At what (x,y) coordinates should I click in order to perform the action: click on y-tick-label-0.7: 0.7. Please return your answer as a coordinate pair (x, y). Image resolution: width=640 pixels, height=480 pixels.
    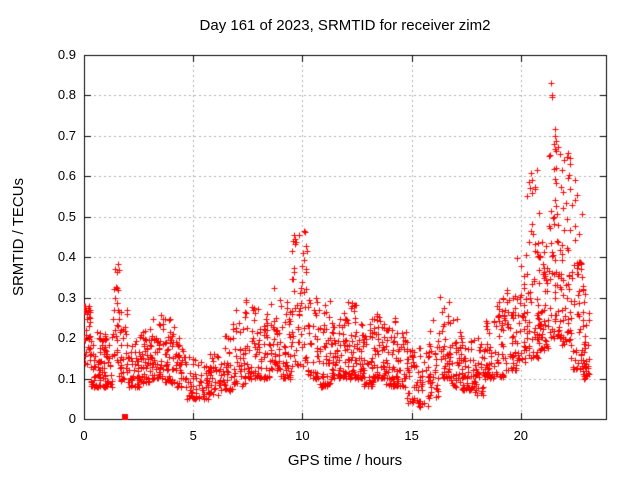
    Looking at the image, I should click on (66, 135).